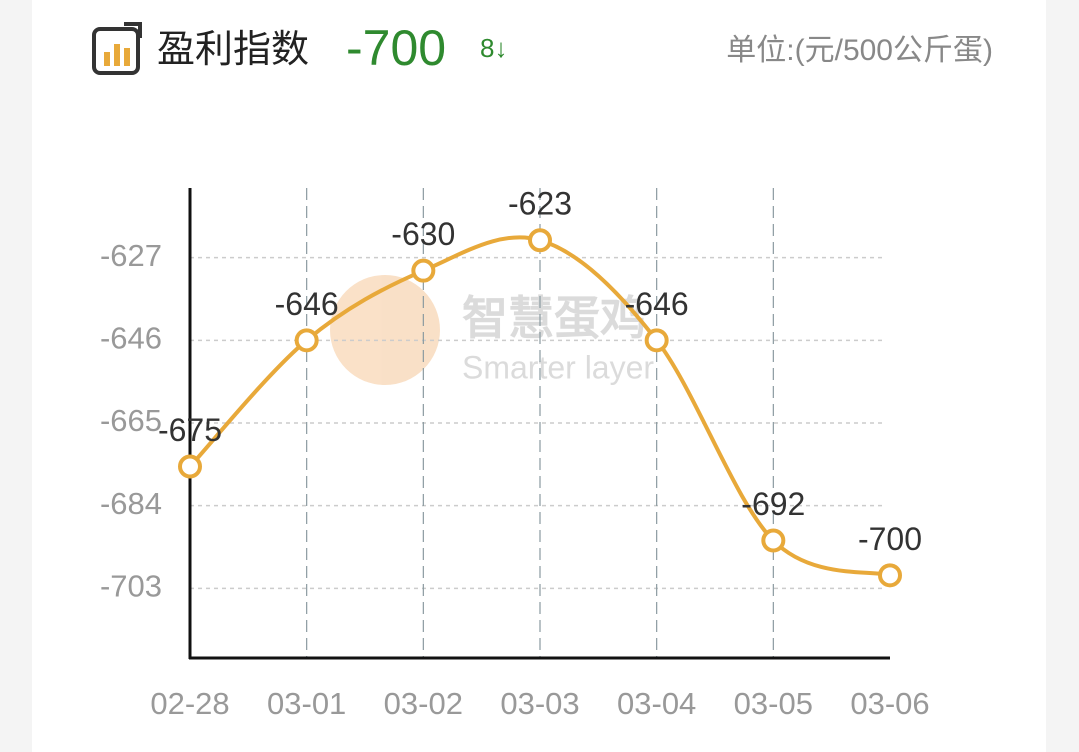 This screenshot has height=752, width=1079. What do you see at coordinates (423, 703) in the screenshot?
I see `x-tick-label: 03-02` at bounding box center [423, 703].